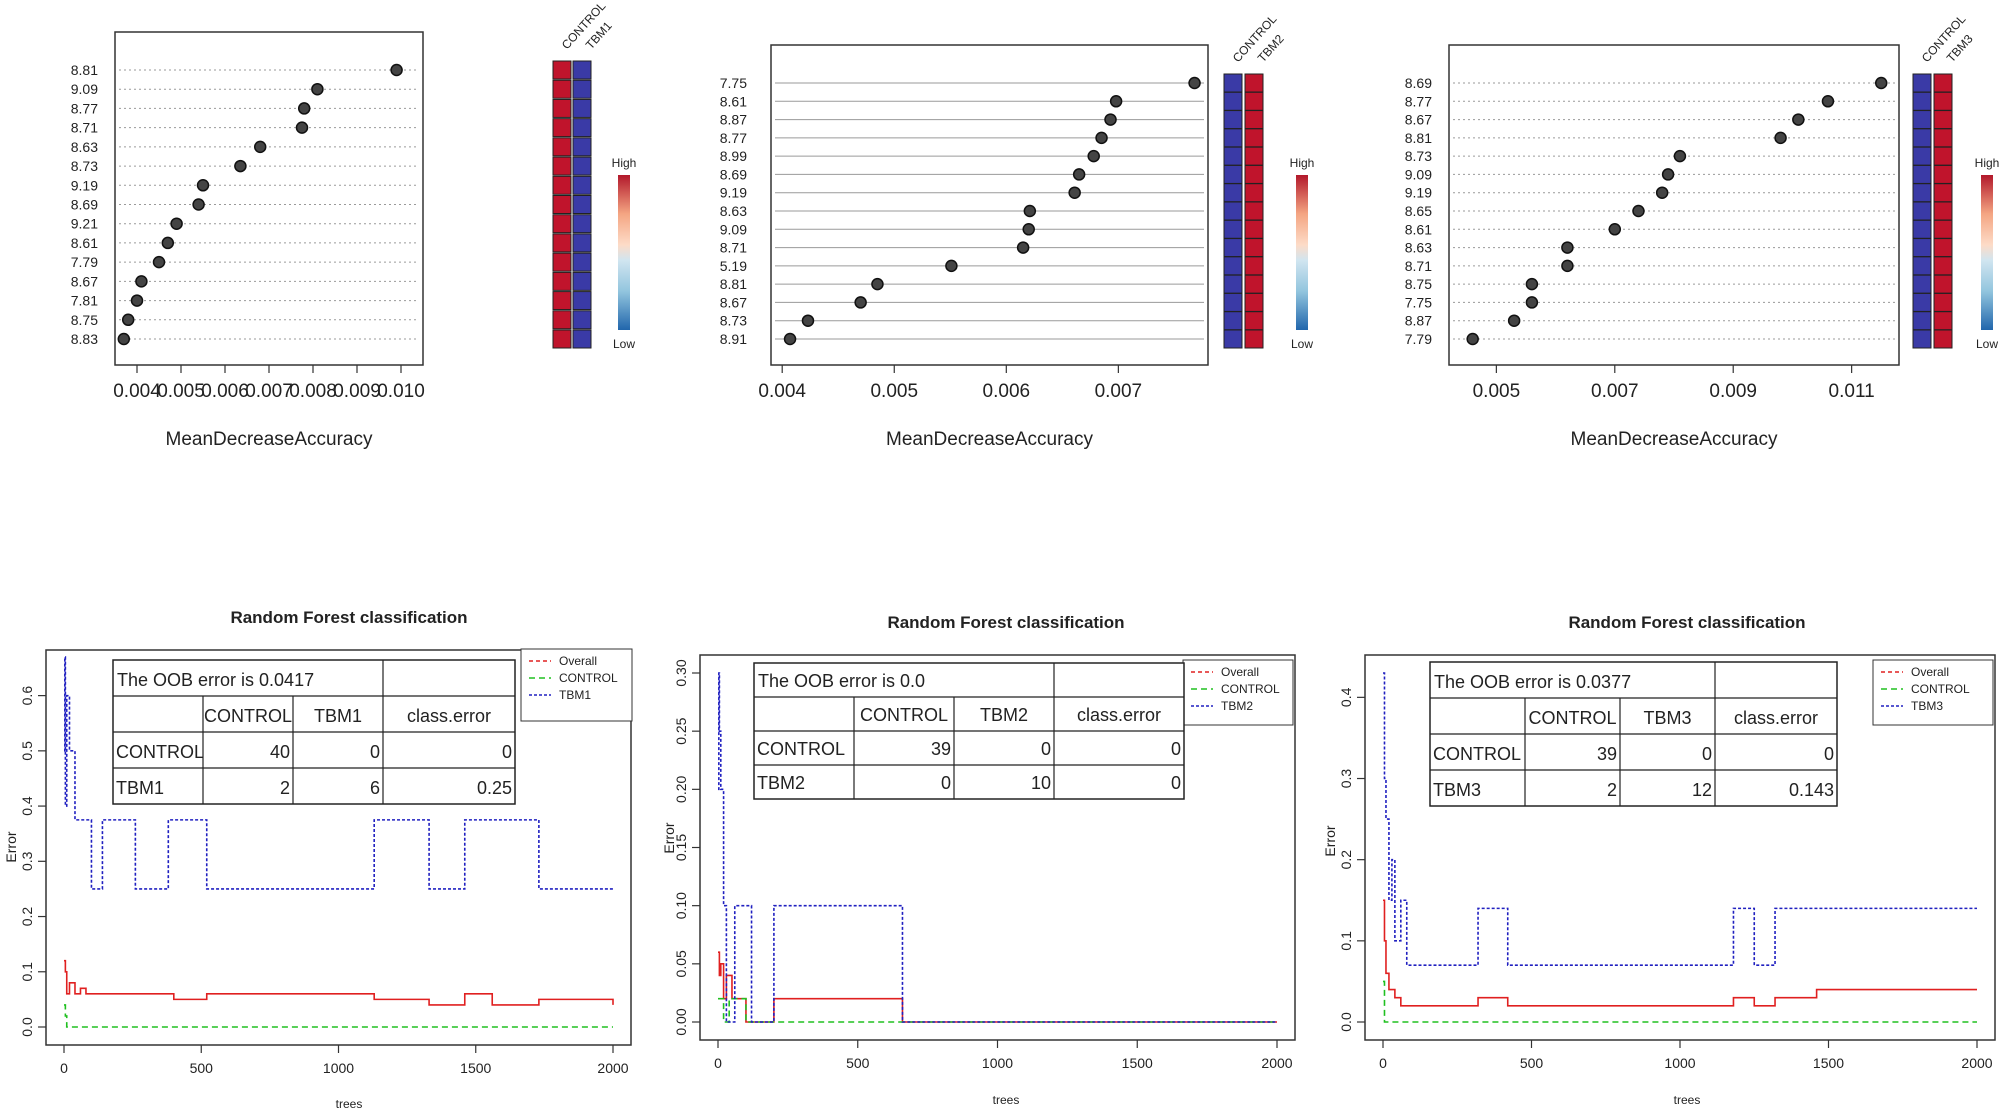  Describe the element at coordinates (733, 284) in the screenshot. I see `feature-label: 8.81` at that location.